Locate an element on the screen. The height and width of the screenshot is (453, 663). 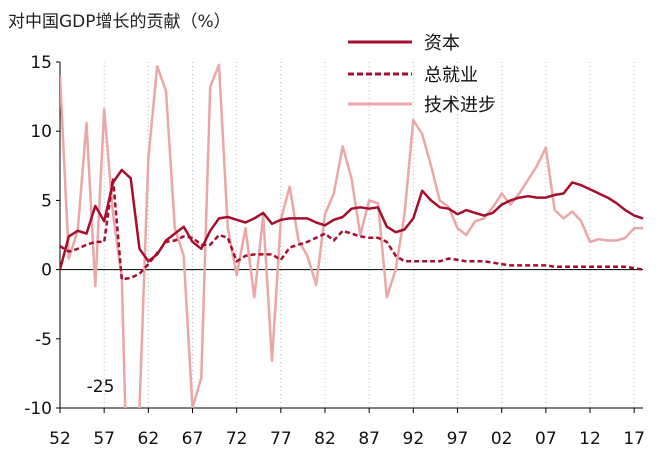
y-tick-label: 10 is located at coordinates (41, 132).